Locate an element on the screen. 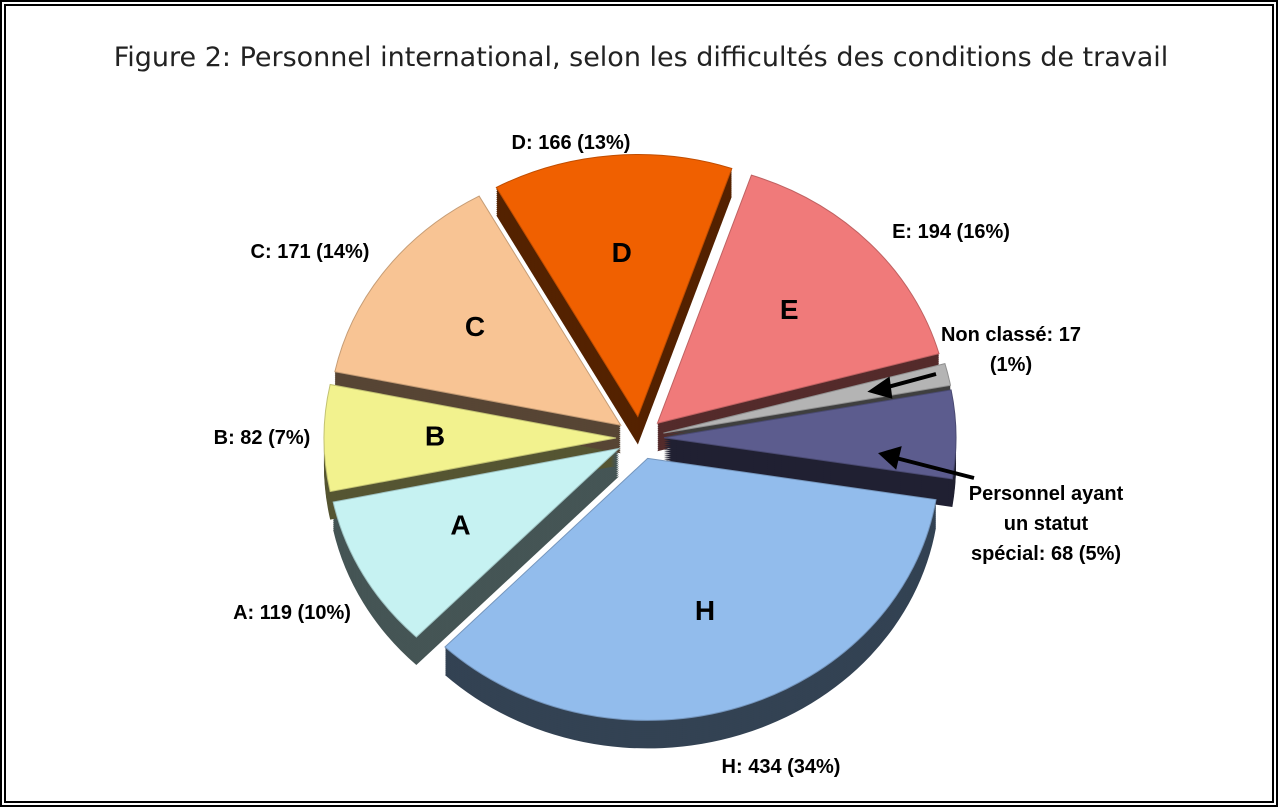  slice-letter: C is located at coordinates (475, 326).